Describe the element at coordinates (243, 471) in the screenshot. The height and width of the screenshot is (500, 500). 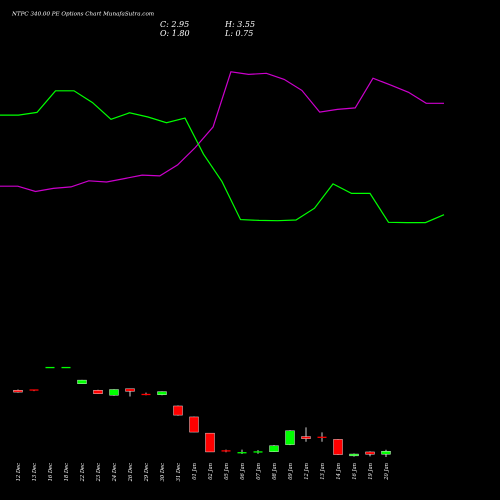
I see `x-tick-label: 06 Jan` at that location.